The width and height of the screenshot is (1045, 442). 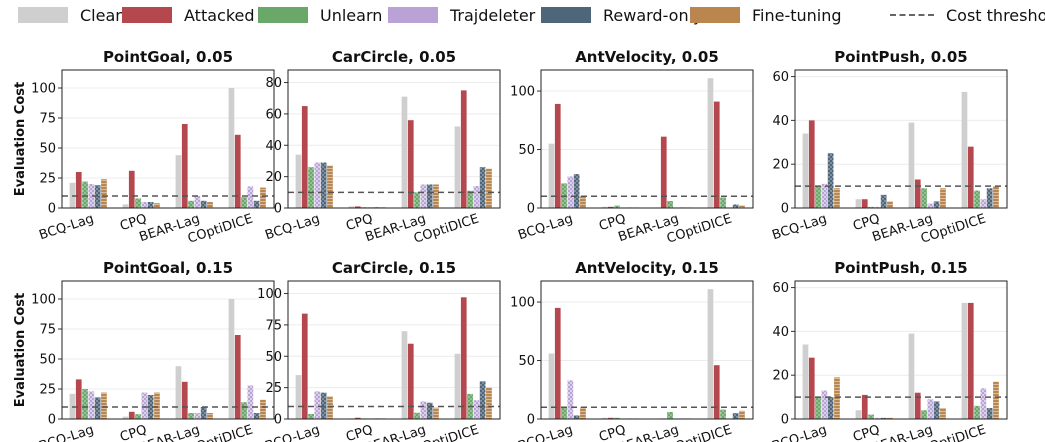 What do you see at coordinates (522, 92) in the screenshot?
I see `y-tick-label: 100` at bounding box center [522, 92].